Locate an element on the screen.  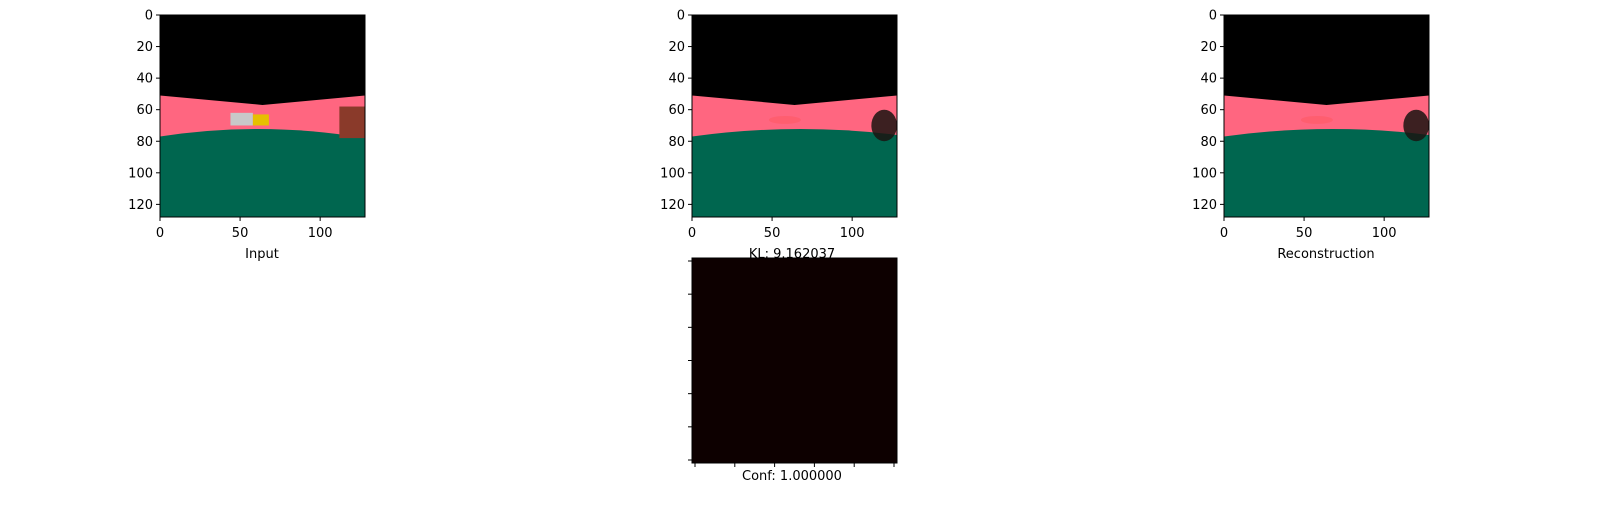
reconstruction-image-panel: 0 50 100 0 20 40 60 80 100 120 Reconstruction is located at coordinates (1311, 135).